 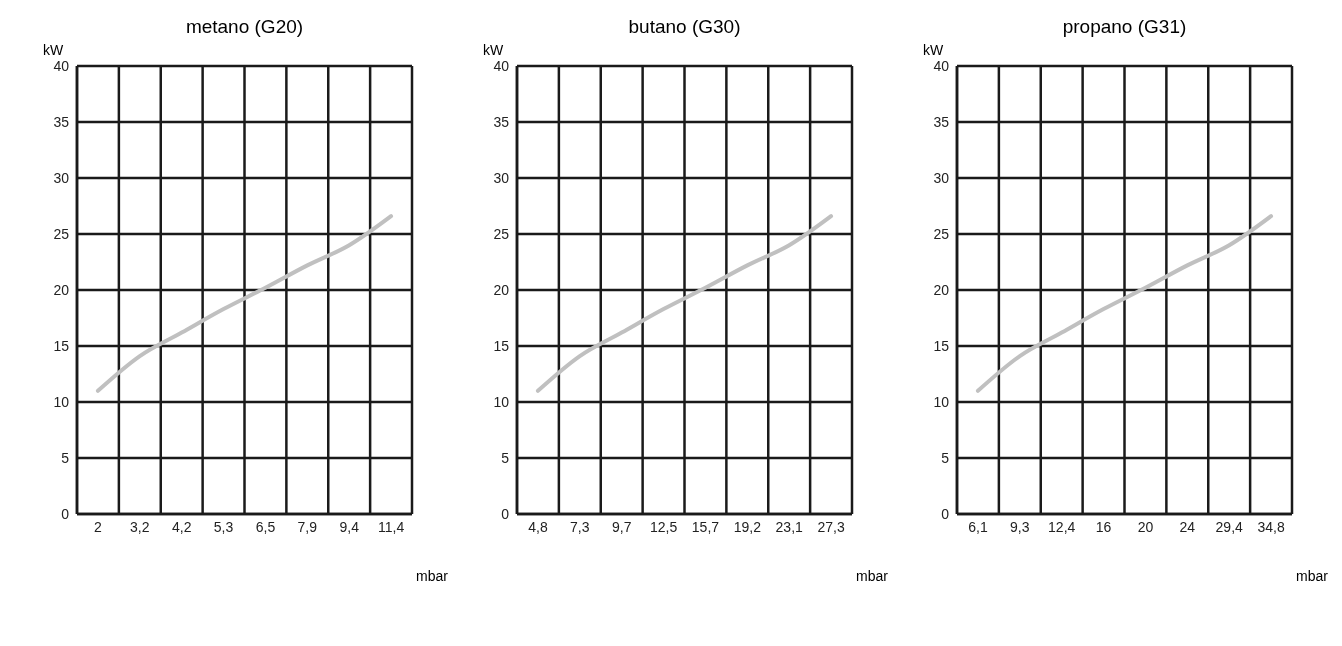 What do you see at coordinates (831, 526) in the screenshot?
I see `x-tick-label: 27,3` at bounding box center [831, 526].